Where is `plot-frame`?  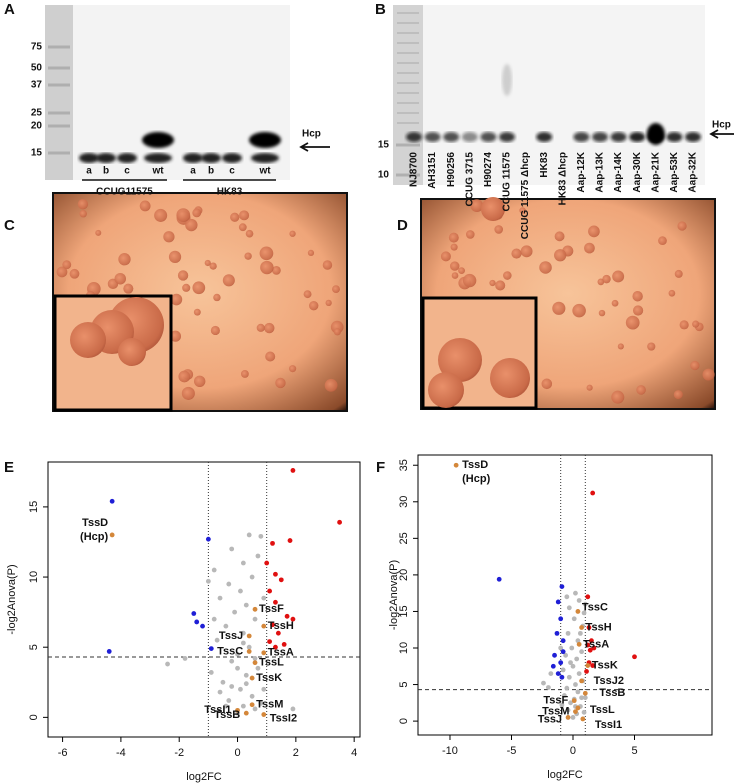 plot-frame is located at coordinates (565, 595).